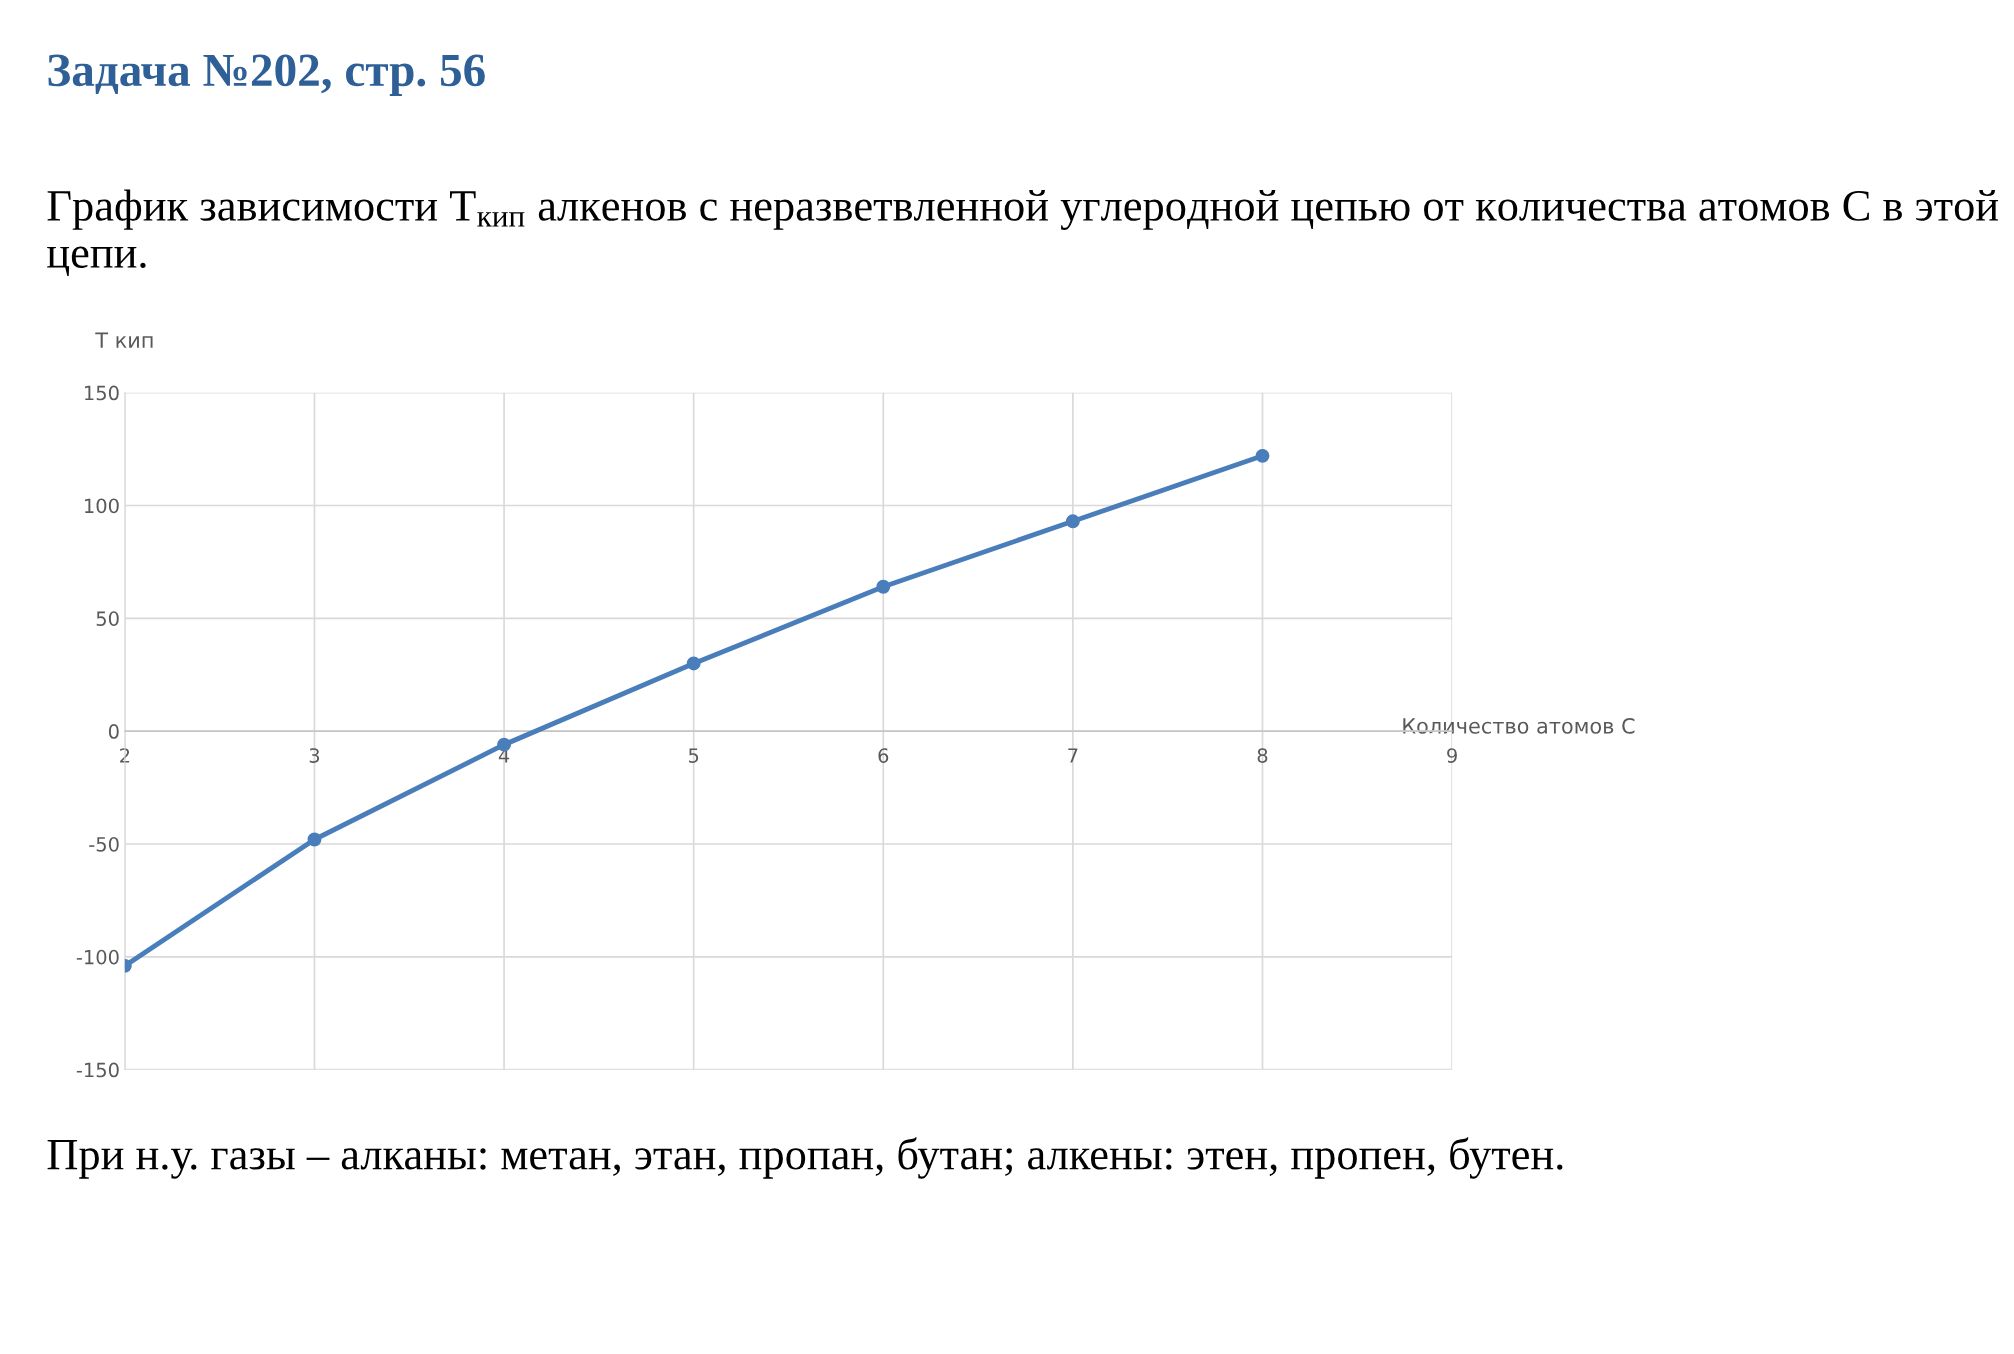  Describe the element at coordinates (314, 755) in the screenshot. I see `x-tick-label: 3` at that location.